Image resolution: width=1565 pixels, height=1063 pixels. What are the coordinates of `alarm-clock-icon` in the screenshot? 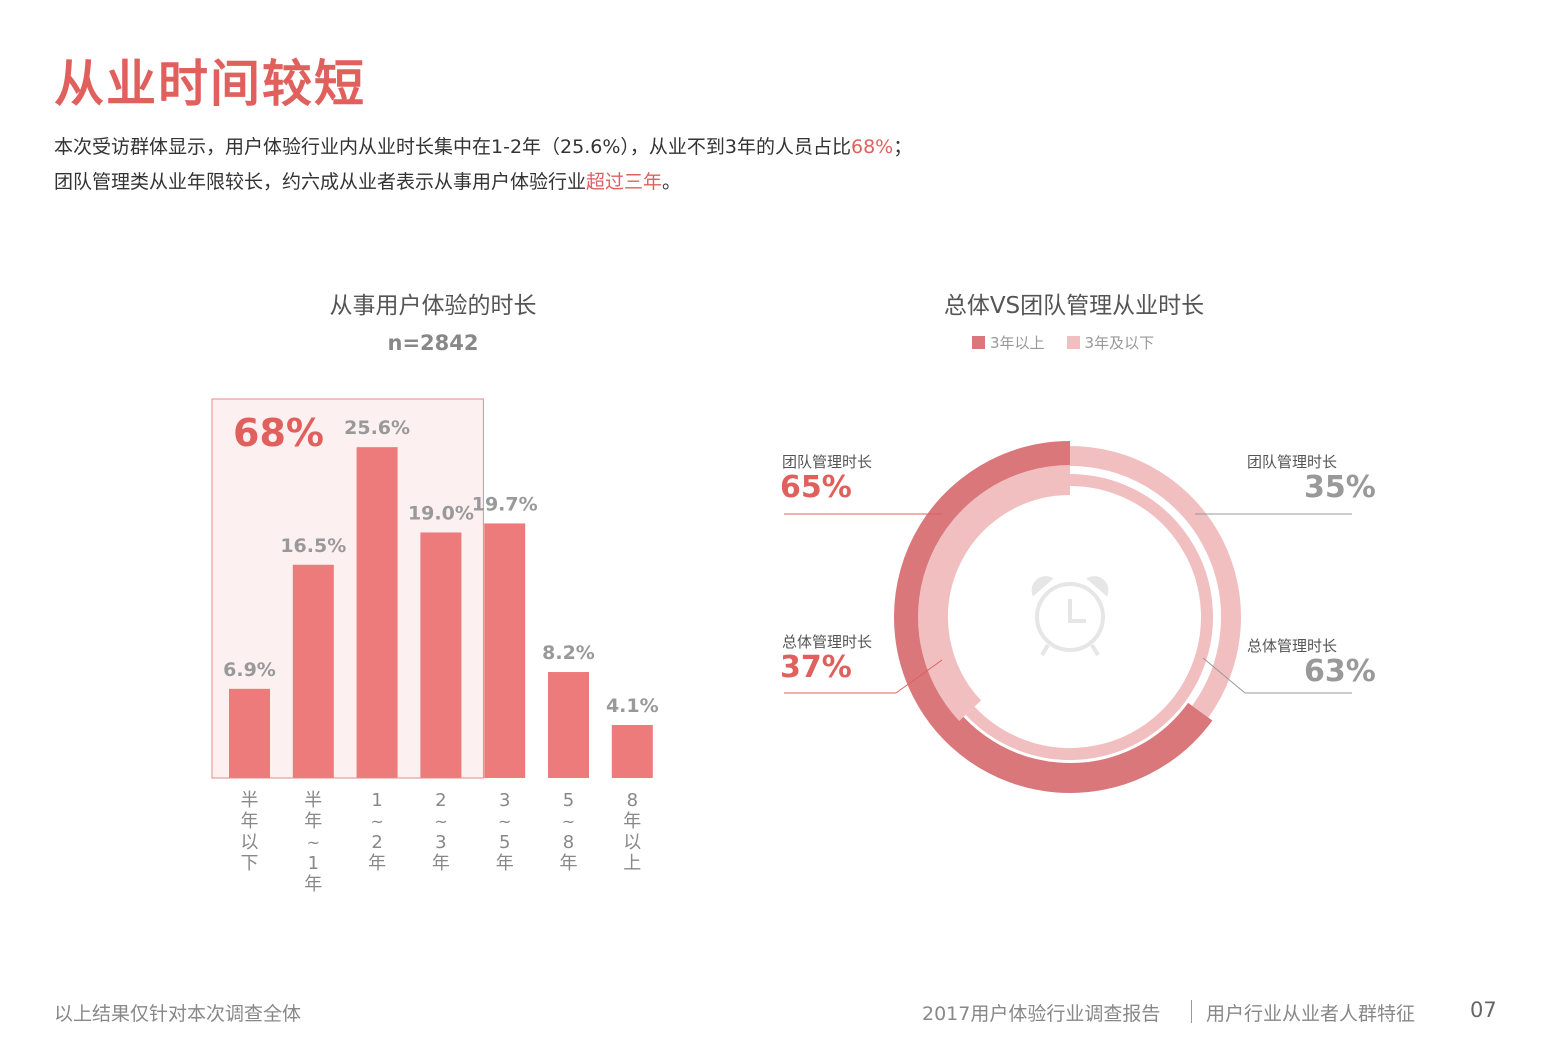 It's located at (1070, 616).